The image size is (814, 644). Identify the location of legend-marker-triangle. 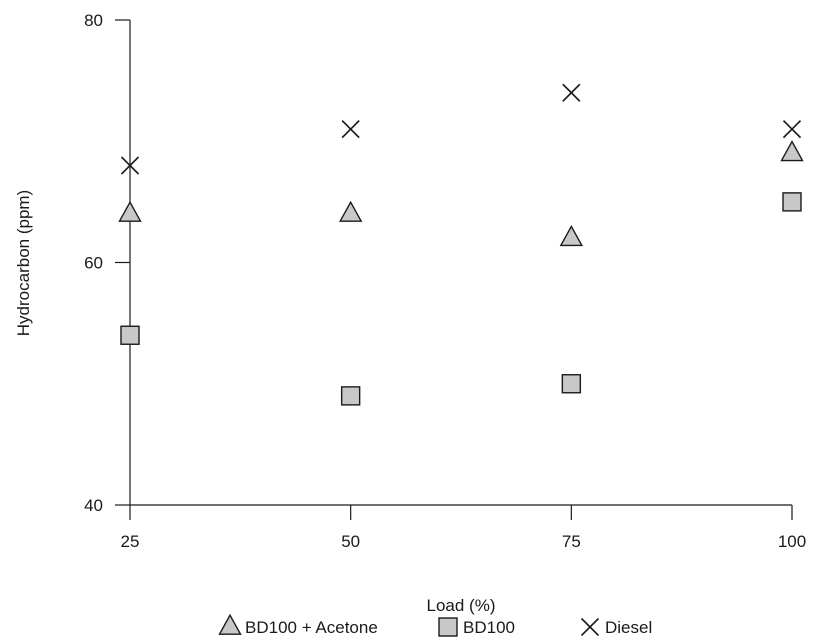
(230, 624).